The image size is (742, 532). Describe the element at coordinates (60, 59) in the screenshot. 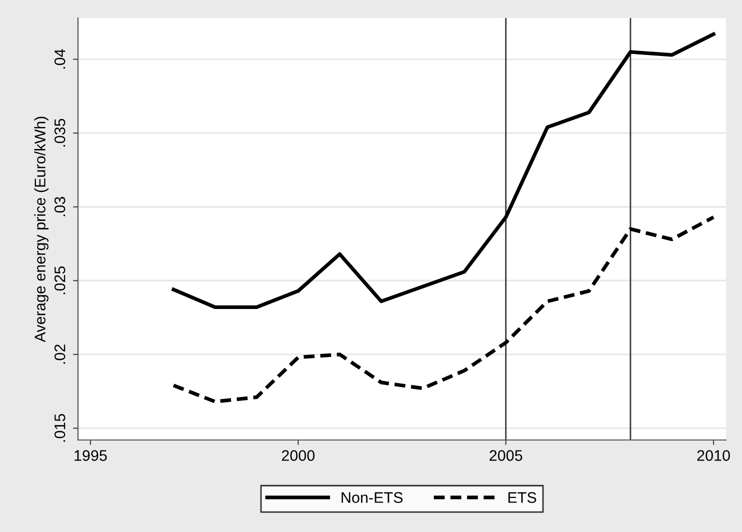

I see `y-tick-label: .04` at that location.